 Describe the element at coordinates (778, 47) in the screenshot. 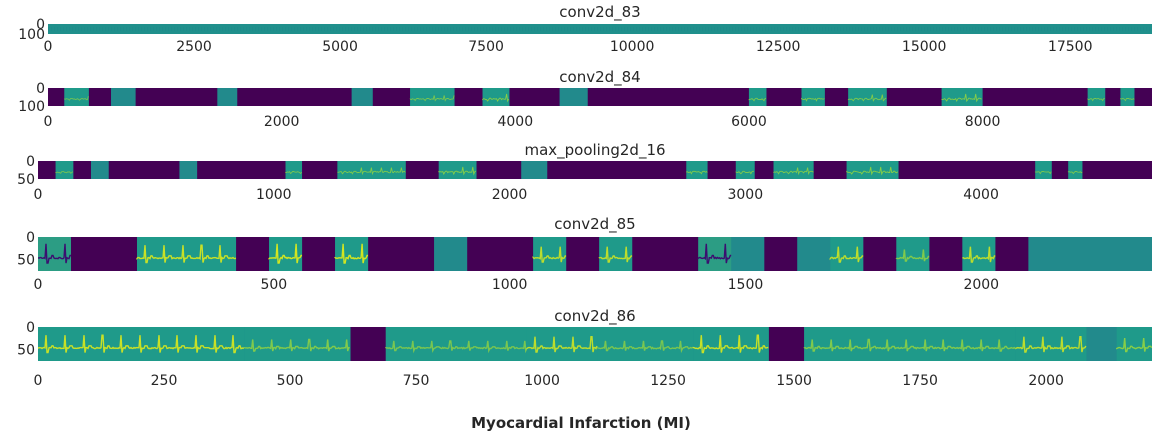

I see `x-tick-label: 12500` at that location.